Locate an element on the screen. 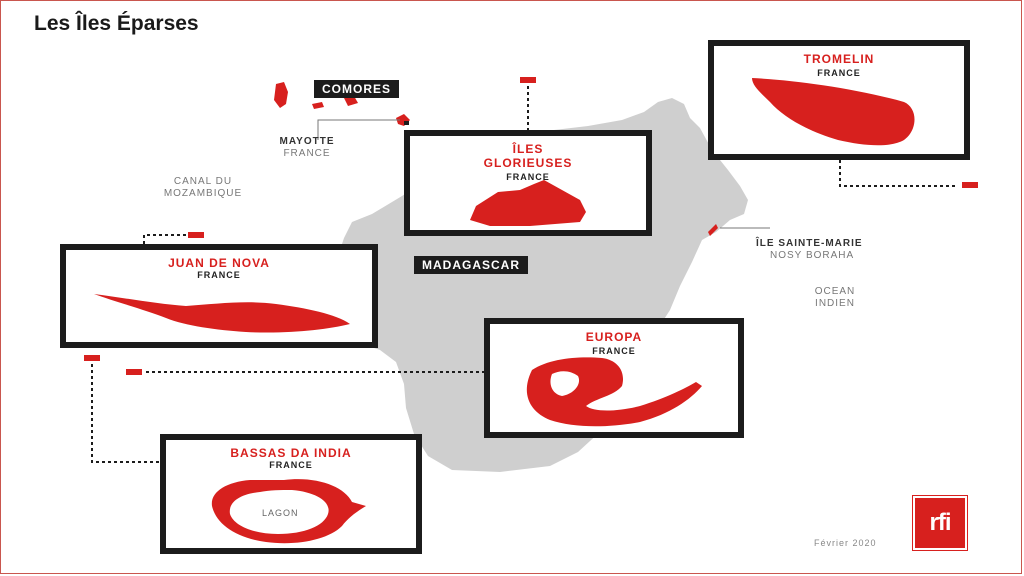  nosy-boraha-name: NOSY BORAHA is located at coordinates (812, 255).